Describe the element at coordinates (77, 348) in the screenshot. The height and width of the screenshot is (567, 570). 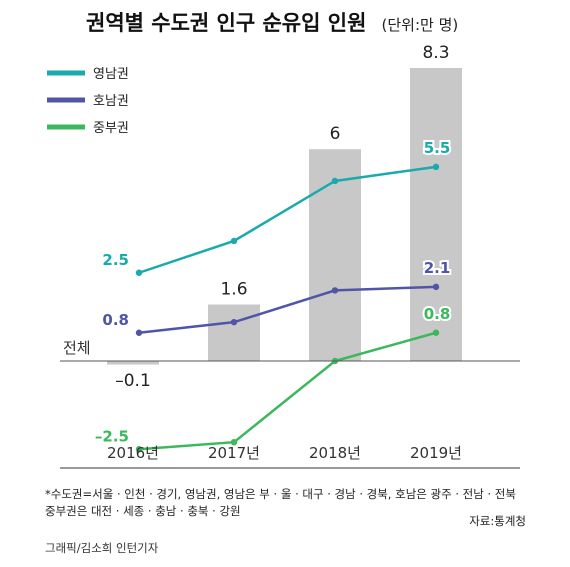
I see `baseline-label: 전체` at that location.